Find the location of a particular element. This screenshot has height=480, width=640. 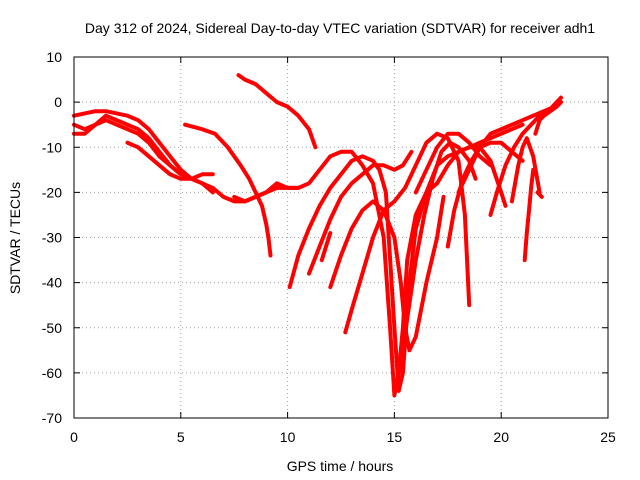

x-tick-label: 25 is located at coordinates (608, 437).